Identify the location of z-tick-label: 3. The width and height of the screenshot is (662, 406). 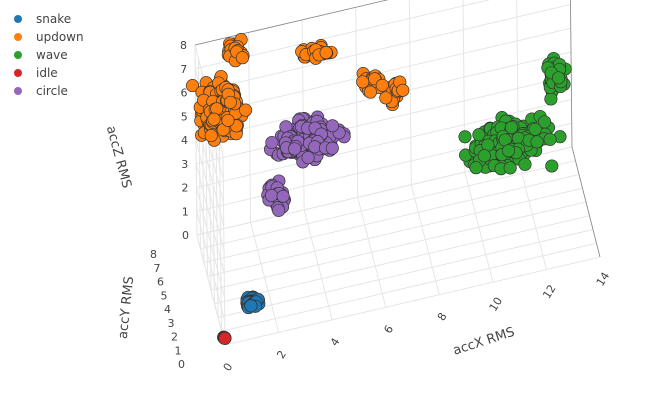
(184, 164).